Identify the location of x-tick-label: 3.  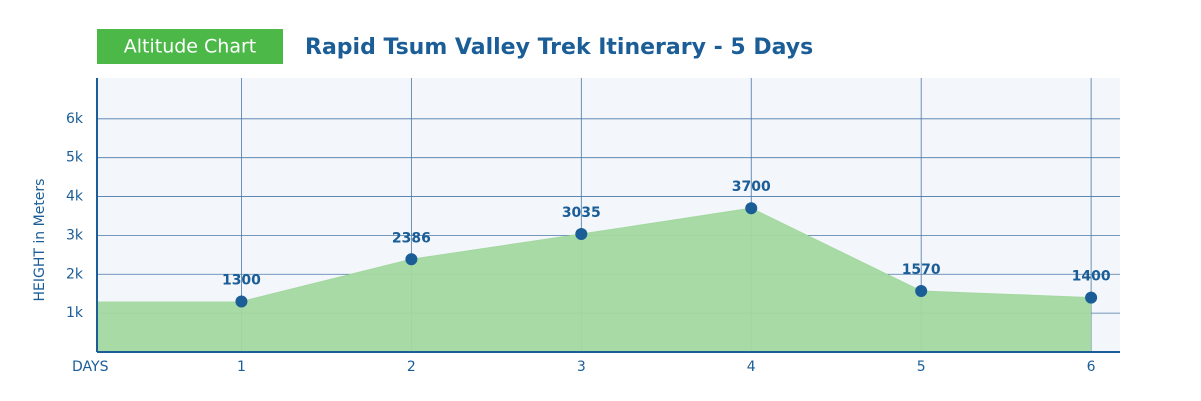
(581, 367).